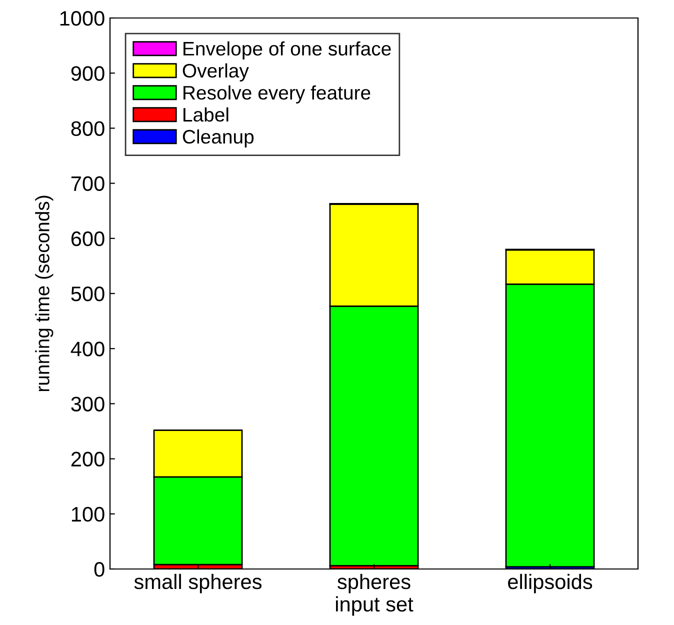 Image resolution: width=674 pixels, height=625 pixels. What do you see at coordinates (88, 514) in the screenshot?
I see `y-tick-label: 100` at bounding box center [88, 514].